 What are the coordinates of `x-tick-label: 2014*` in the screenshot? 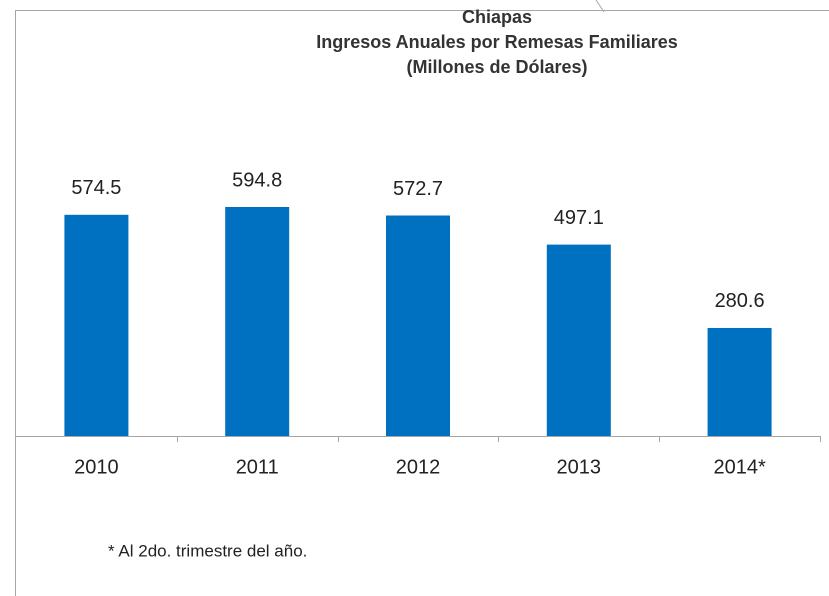 It's located at (739, 467).